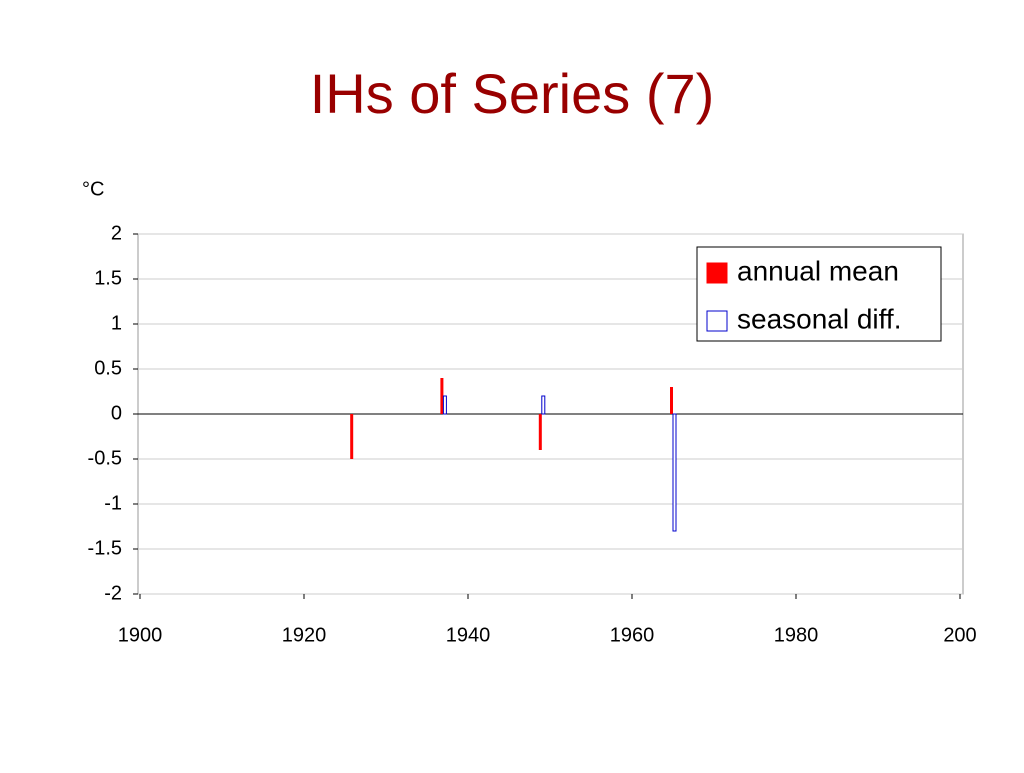 The image size is (1024, 773). I want to click on y-axis-label: °C, so click(93, 189).